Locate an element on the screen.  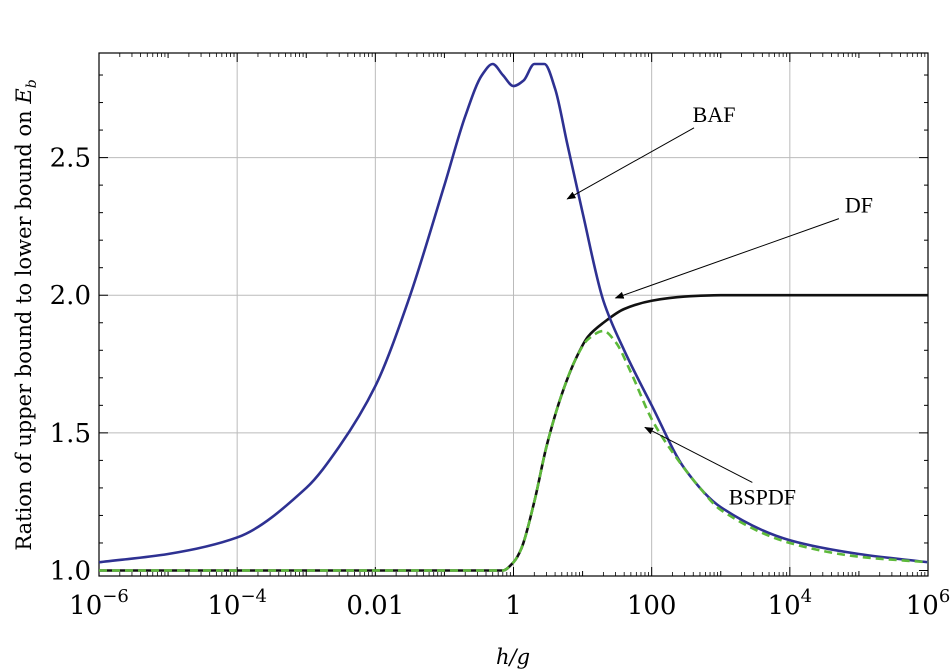
x-tick-label: 1 is located at coordinates (513, 606).